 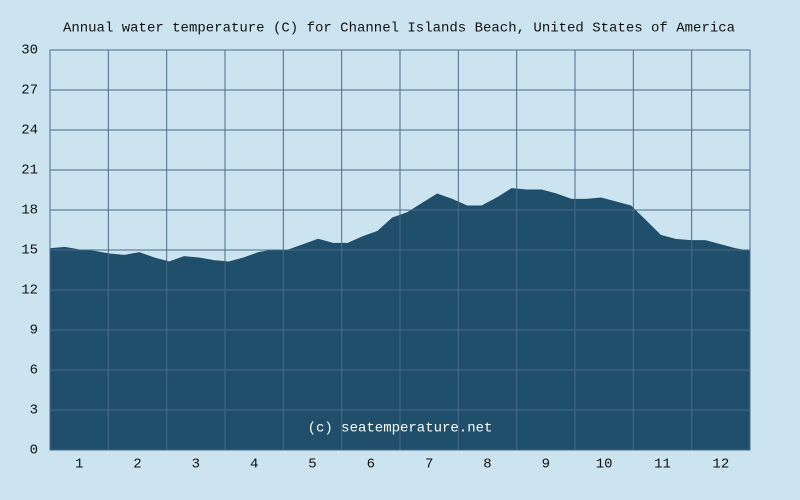 What do you see at coordinates (79, 465) in the screenshot?
I see `x-tick-label: 1` at bounding box center [79, 465].